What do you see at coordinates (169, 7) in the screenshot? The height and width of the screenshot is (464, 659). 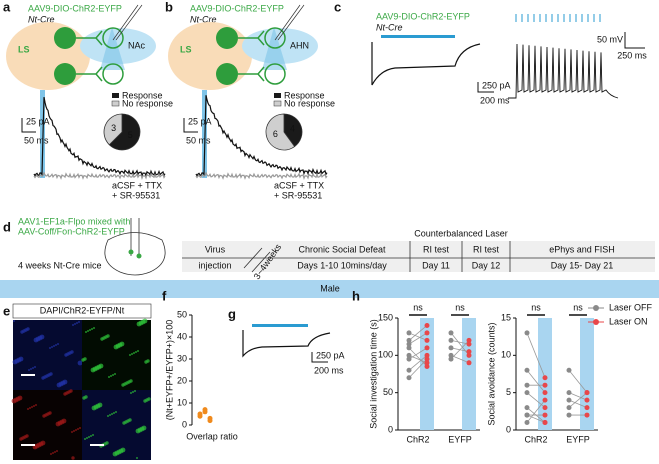 I see `panel-letter: b` at bounding box center [169, 7].